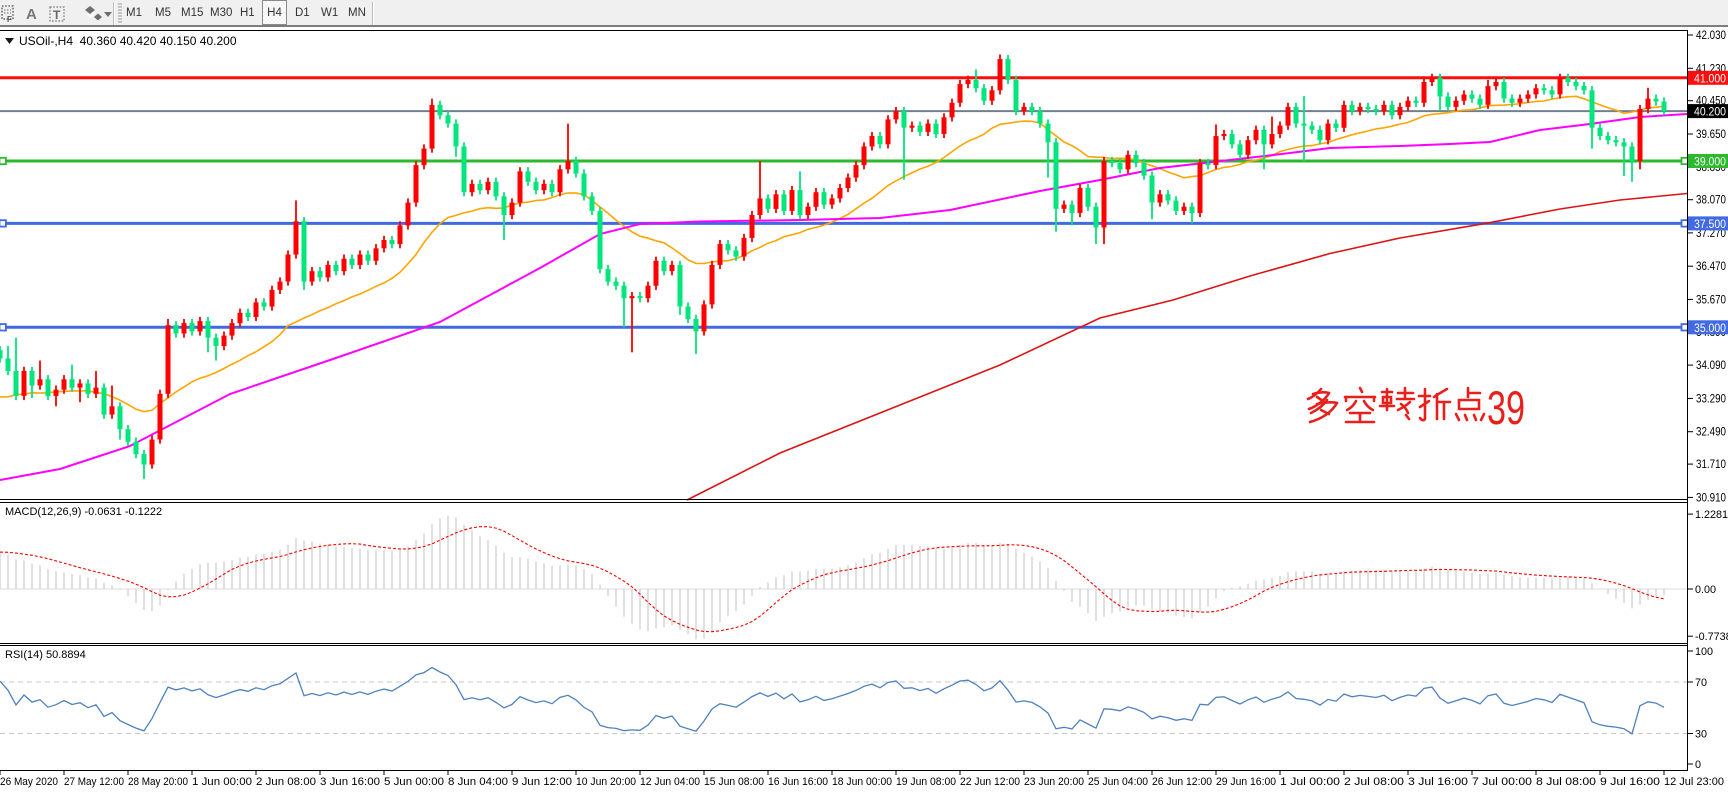 This screenshot has width=1728, height=792. I want to click on svg-text: 27 May 12:00, so click(94, 782).